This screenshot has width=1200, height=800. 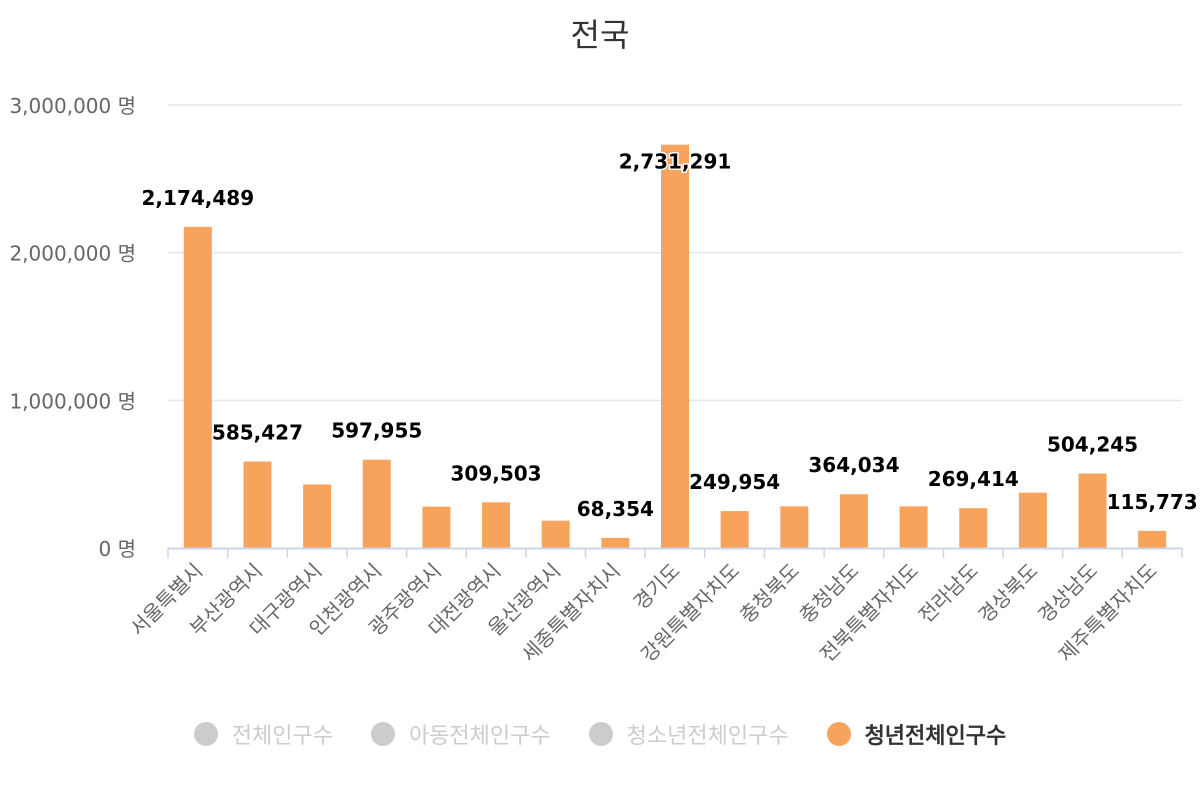 I want to click on y-tick-label: 2,000,000 명, so click(x=72, y=254).